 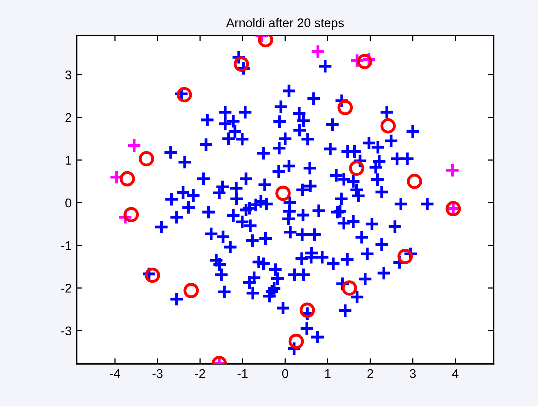 I want to click on y-tick-label: 1, so click(x=69, y=160).